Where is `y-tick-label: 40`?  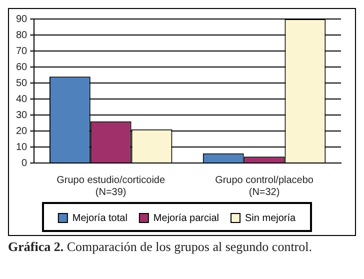 y-tick-label: 40 is located at coordinates (22, 99).